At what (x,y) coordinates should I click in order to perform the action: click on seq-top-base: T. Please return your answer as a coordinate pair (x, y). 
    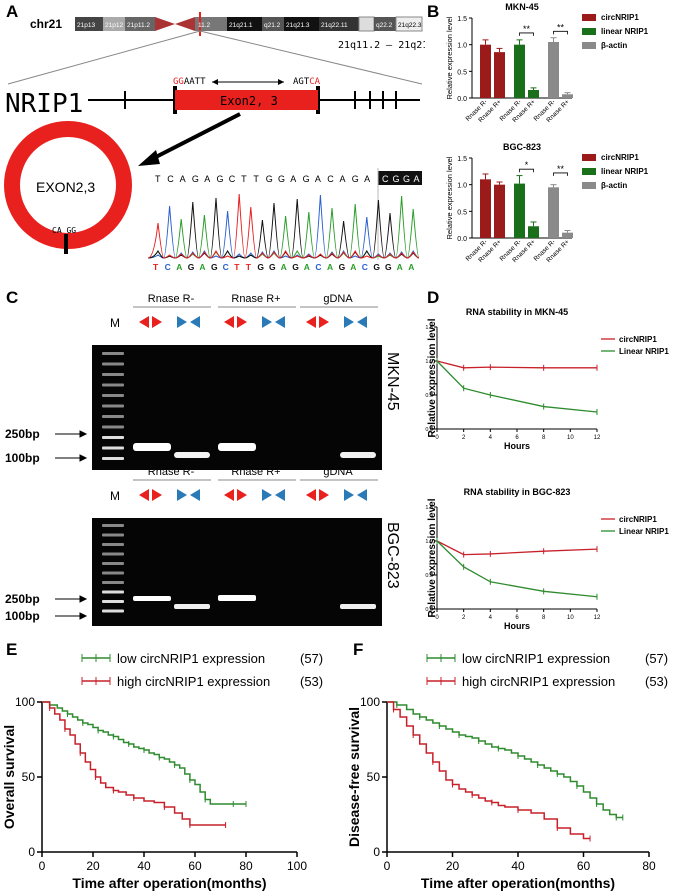
    Looking at the image, I should click on (158, 179).